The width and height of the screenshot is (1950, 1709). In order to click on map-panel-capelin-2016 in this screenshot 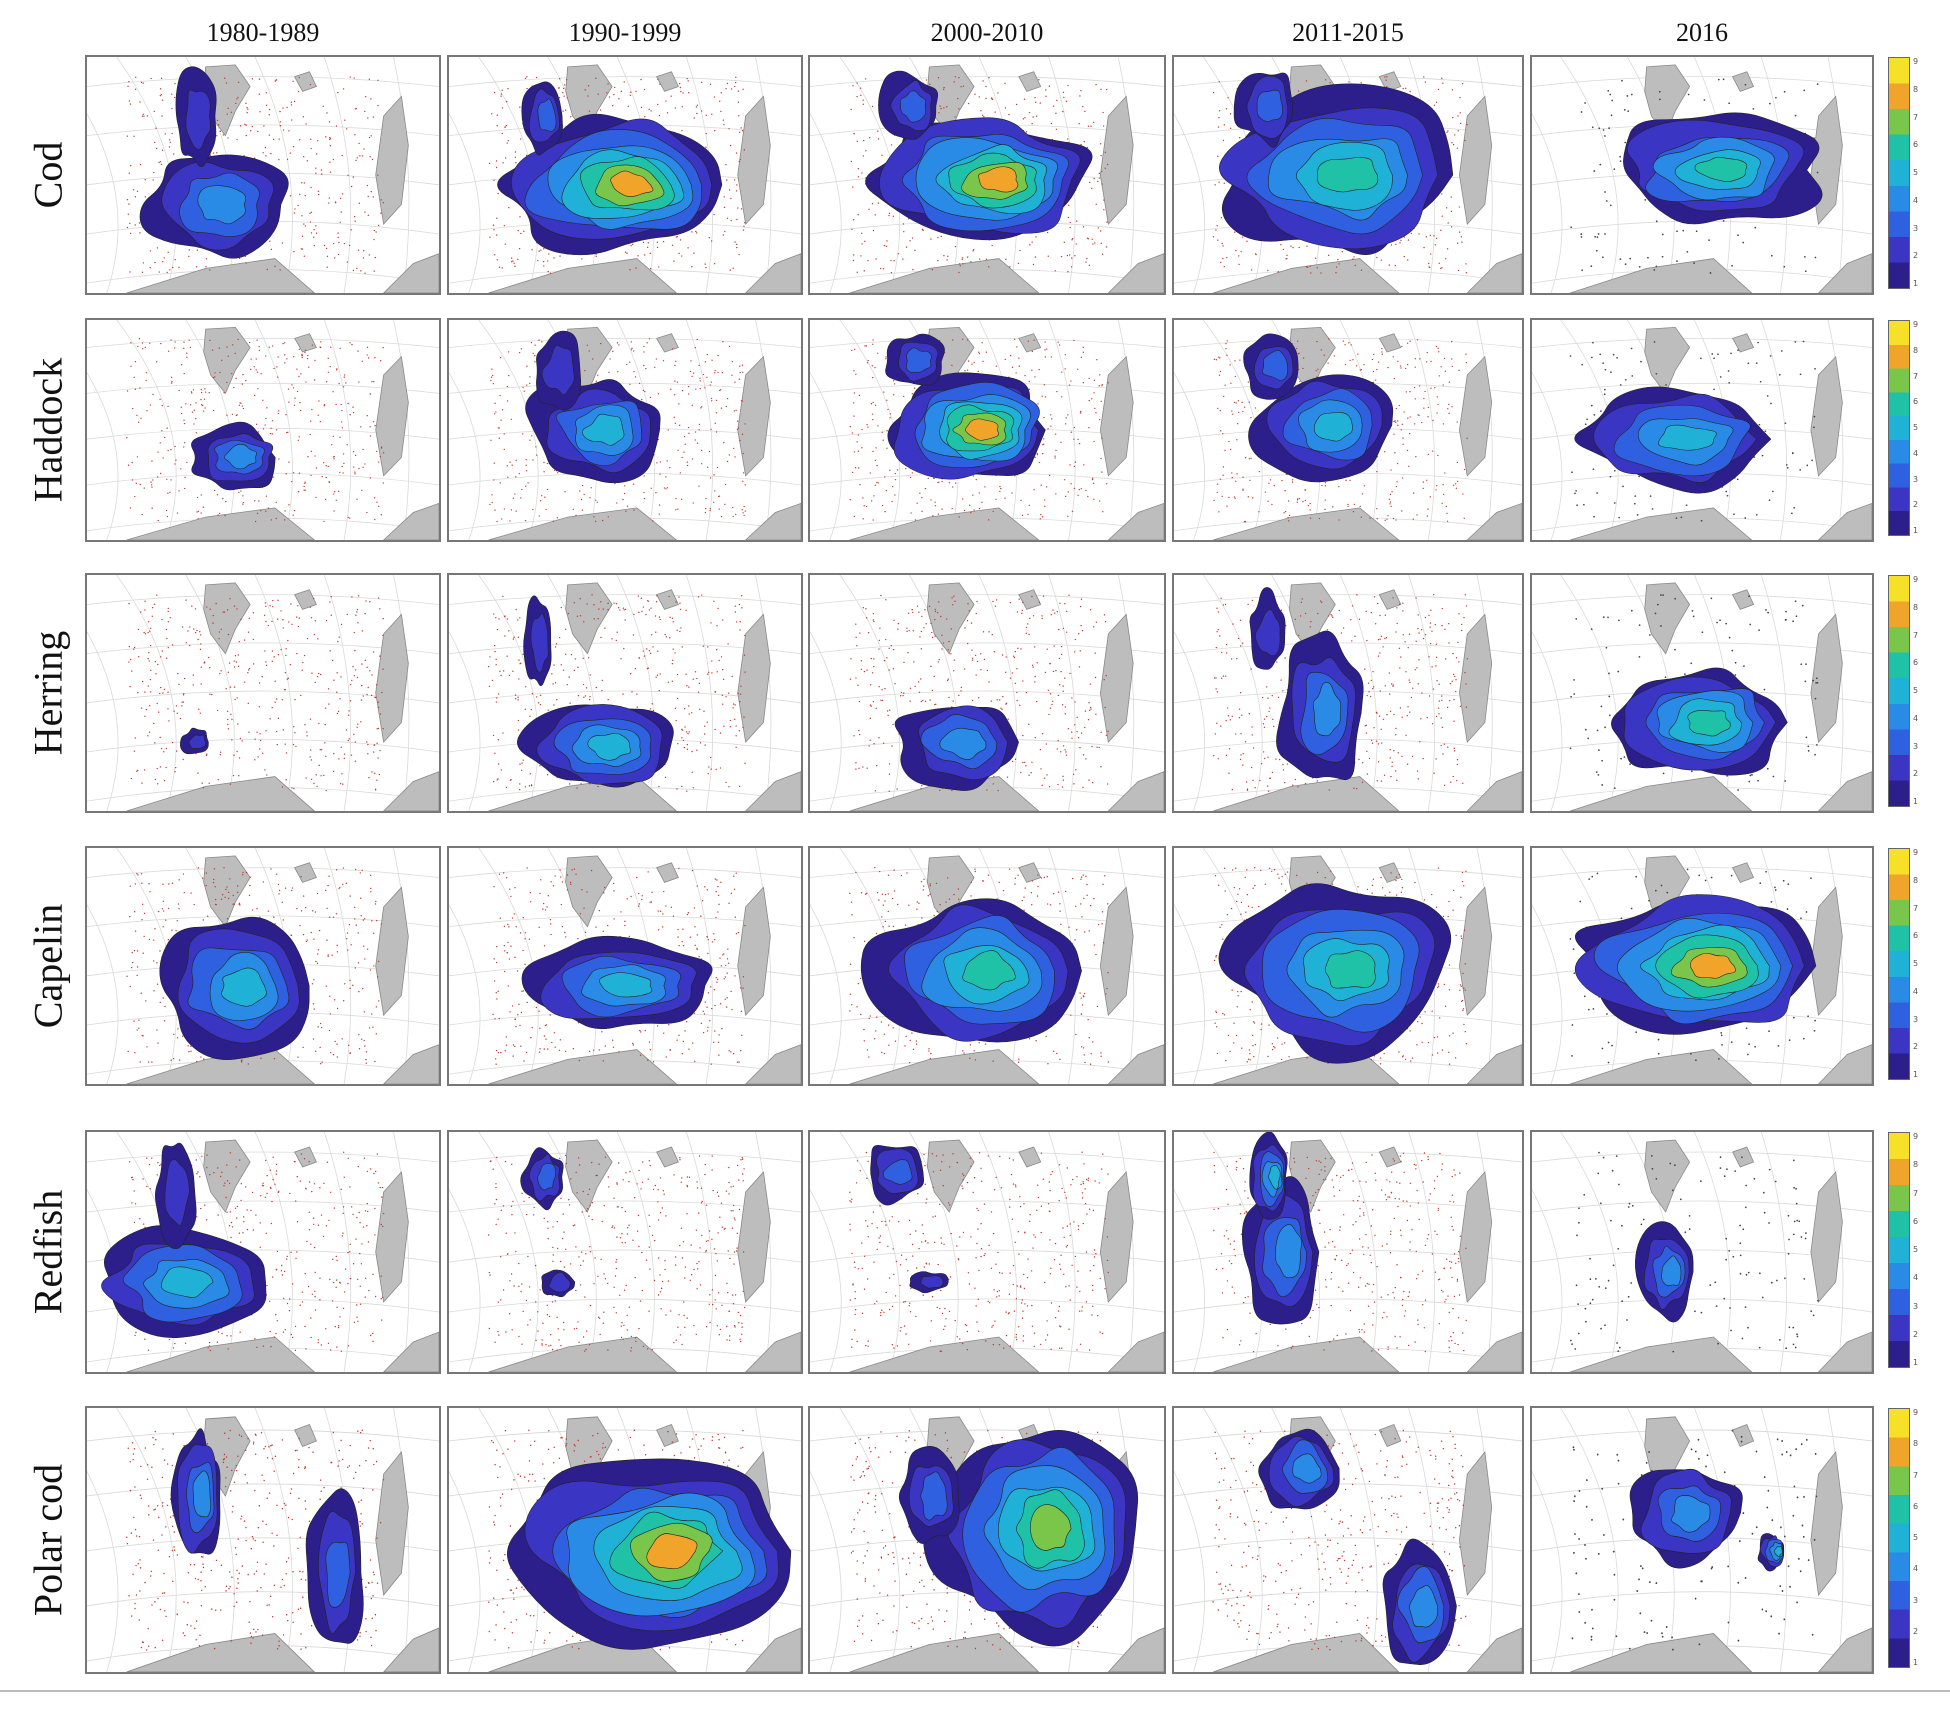, I will do `click(1702, 966)`.